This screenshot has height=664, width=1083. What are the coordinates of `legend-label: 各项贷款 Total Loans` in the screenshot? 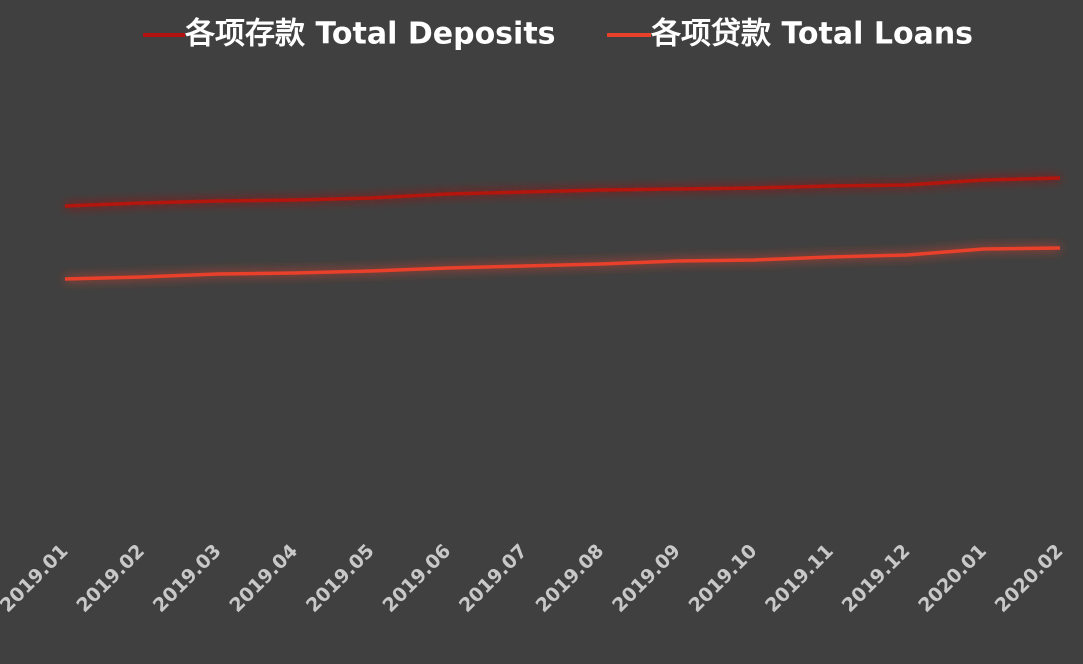 It's located at (811, 34).